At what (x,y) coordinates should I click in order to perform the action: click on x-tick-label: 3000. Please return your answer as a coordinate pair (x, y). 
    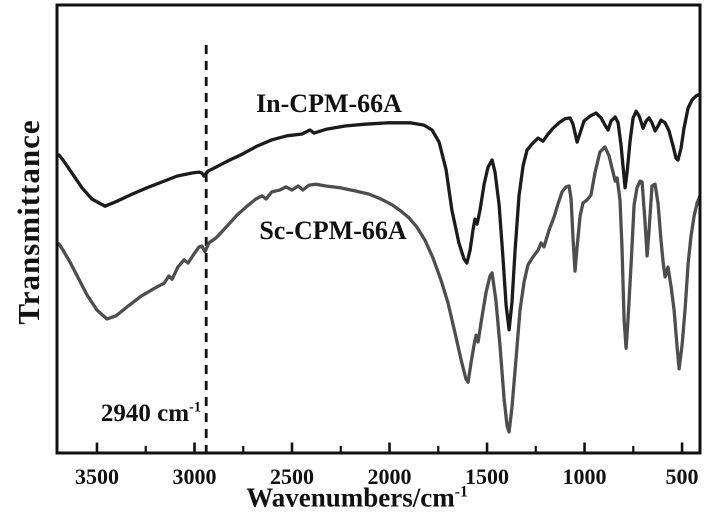
    Looking at the image, I should click on (194, 476).